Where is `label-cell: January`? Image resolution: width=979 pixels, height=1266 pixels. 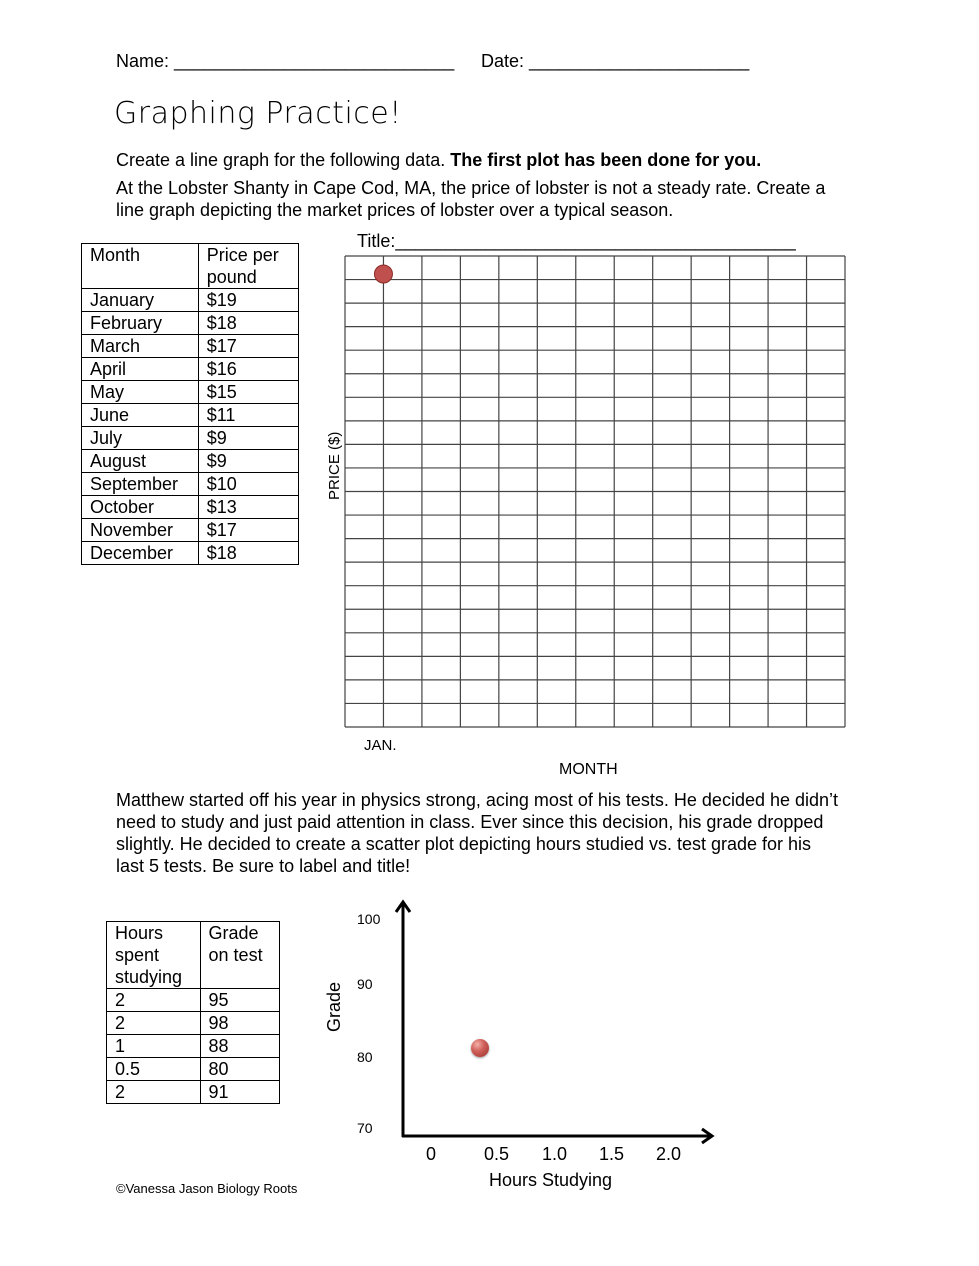 label-cell: January is located at coordinates (140, 300).